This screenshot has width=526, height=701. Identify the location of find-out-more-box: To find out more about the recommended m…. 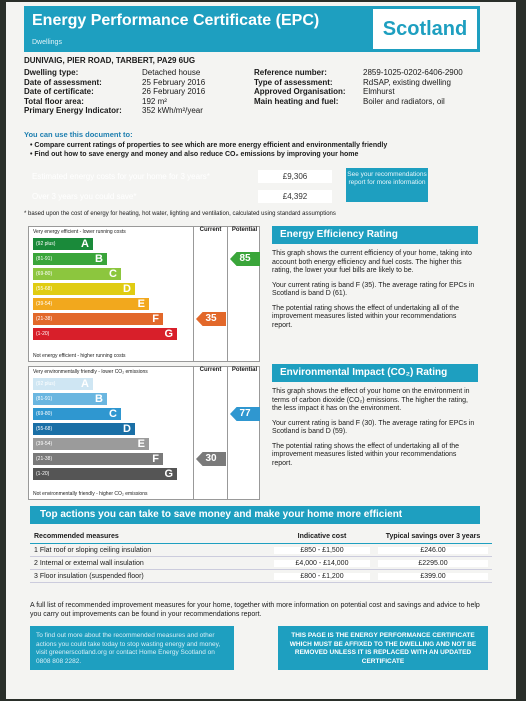
(132, 648).